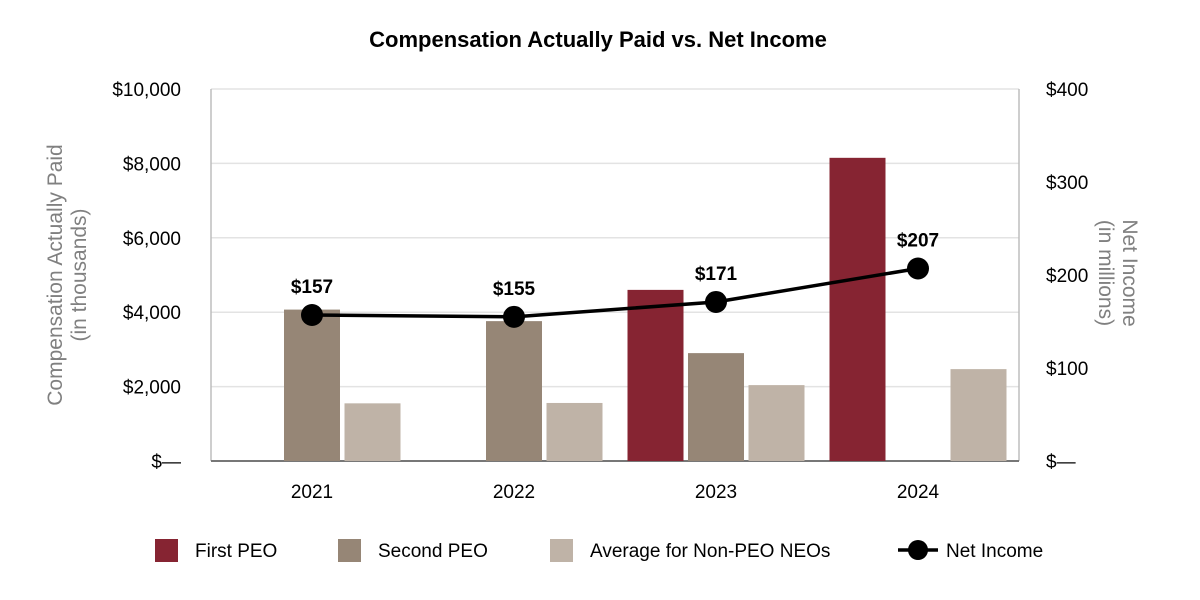  Describe the element at coordinates (146, 90) in the screenshot. I see `left-tick-label: $10,000` at that location.